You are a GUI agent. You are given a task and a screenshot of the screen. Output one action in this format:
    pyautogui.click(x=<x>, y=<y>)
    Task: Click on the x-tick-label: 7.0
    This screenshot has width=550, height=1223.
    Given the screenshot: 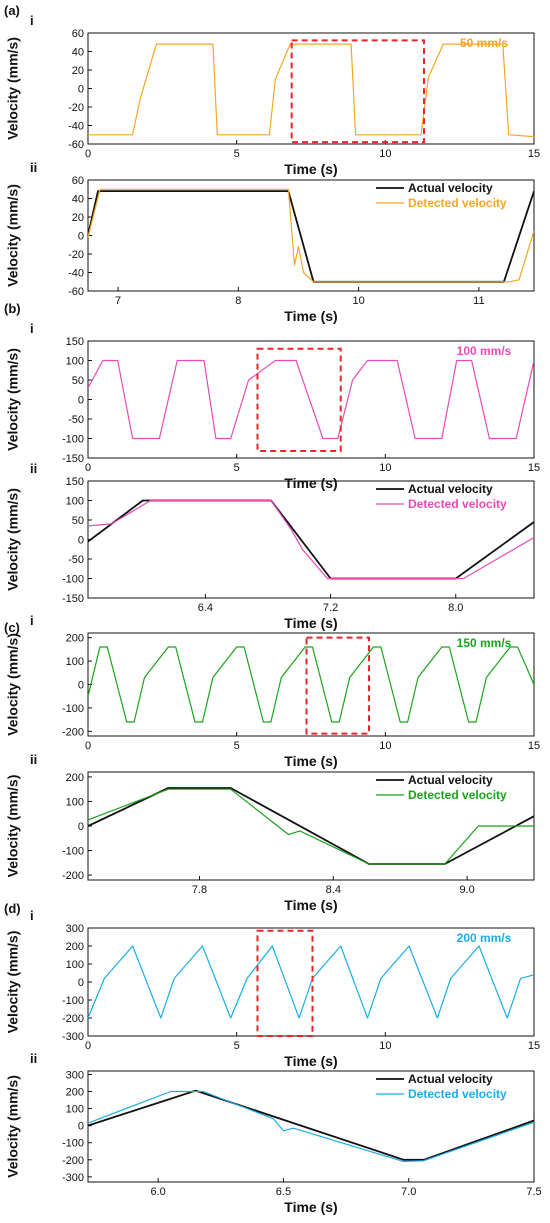 What is the action you would take?
    pyautogui.click(x=408, y=1192)
    